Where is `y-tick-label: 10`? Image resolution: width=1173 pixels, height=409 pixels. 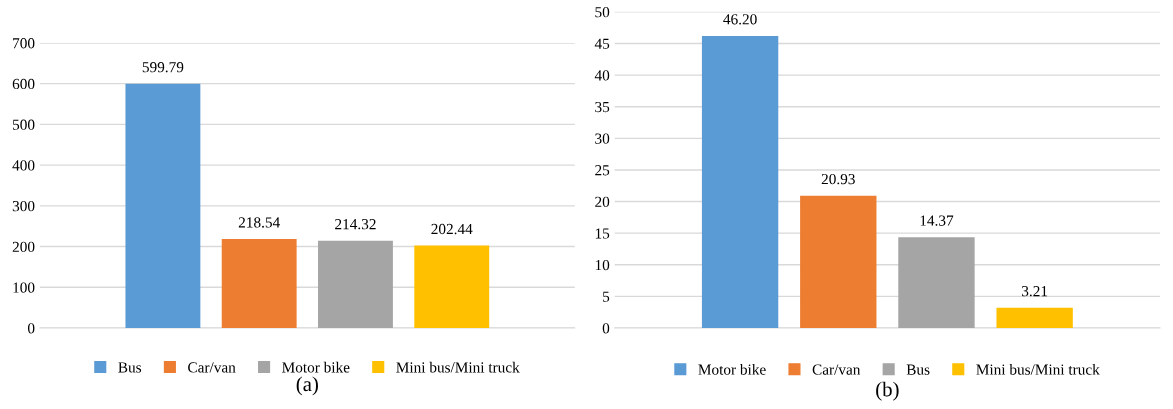
y-tick-label: 10 is located at coordinates (602, 265).